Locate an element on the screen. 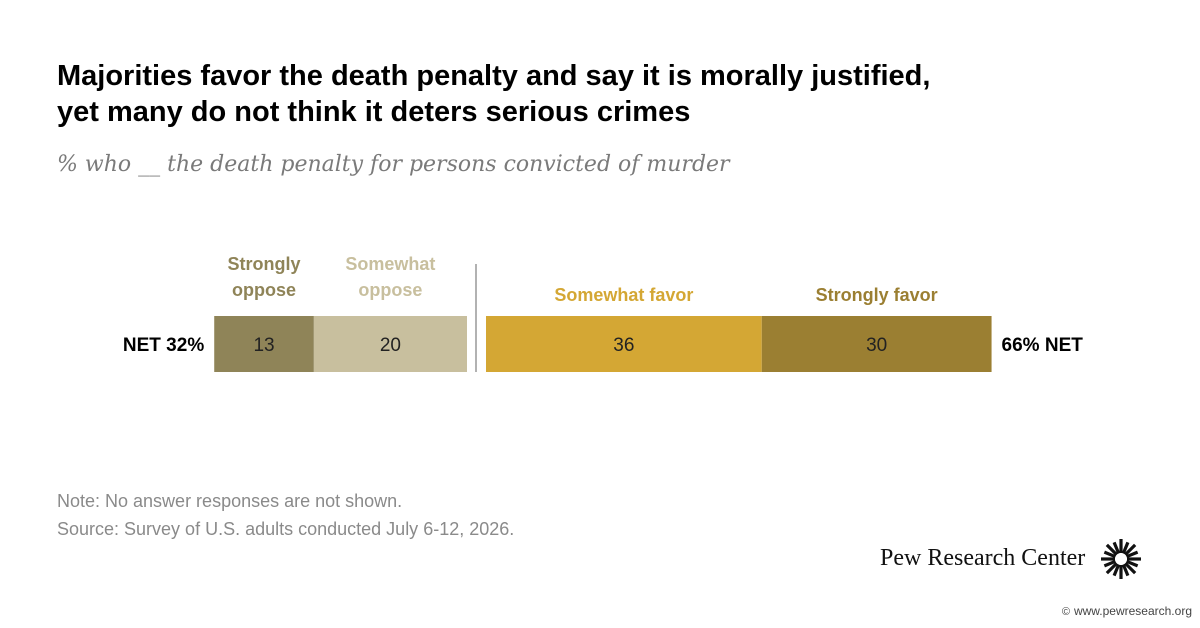  pew-sunburst-icon is located at coordinates (1121, 559).